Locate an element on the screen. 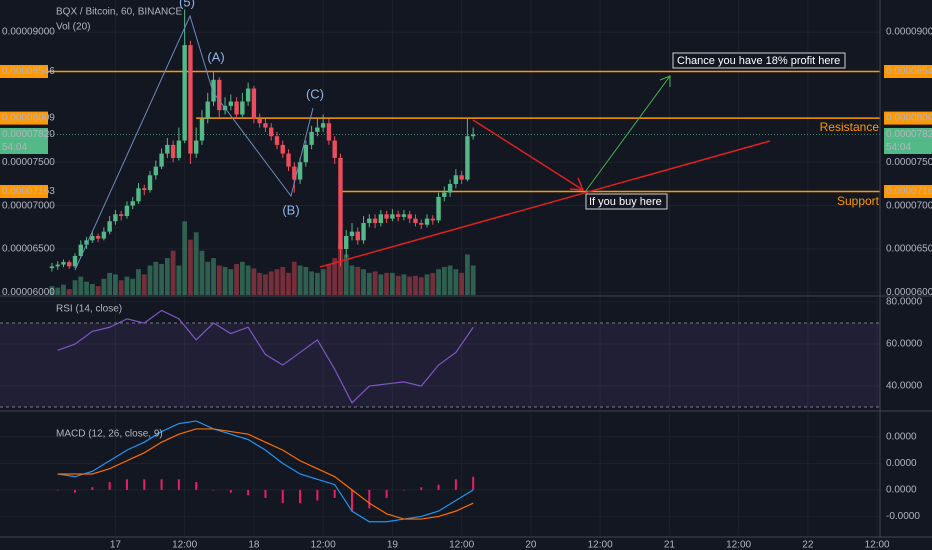  y-tick-label: -0.0000 is located at coordinates (903, 516).